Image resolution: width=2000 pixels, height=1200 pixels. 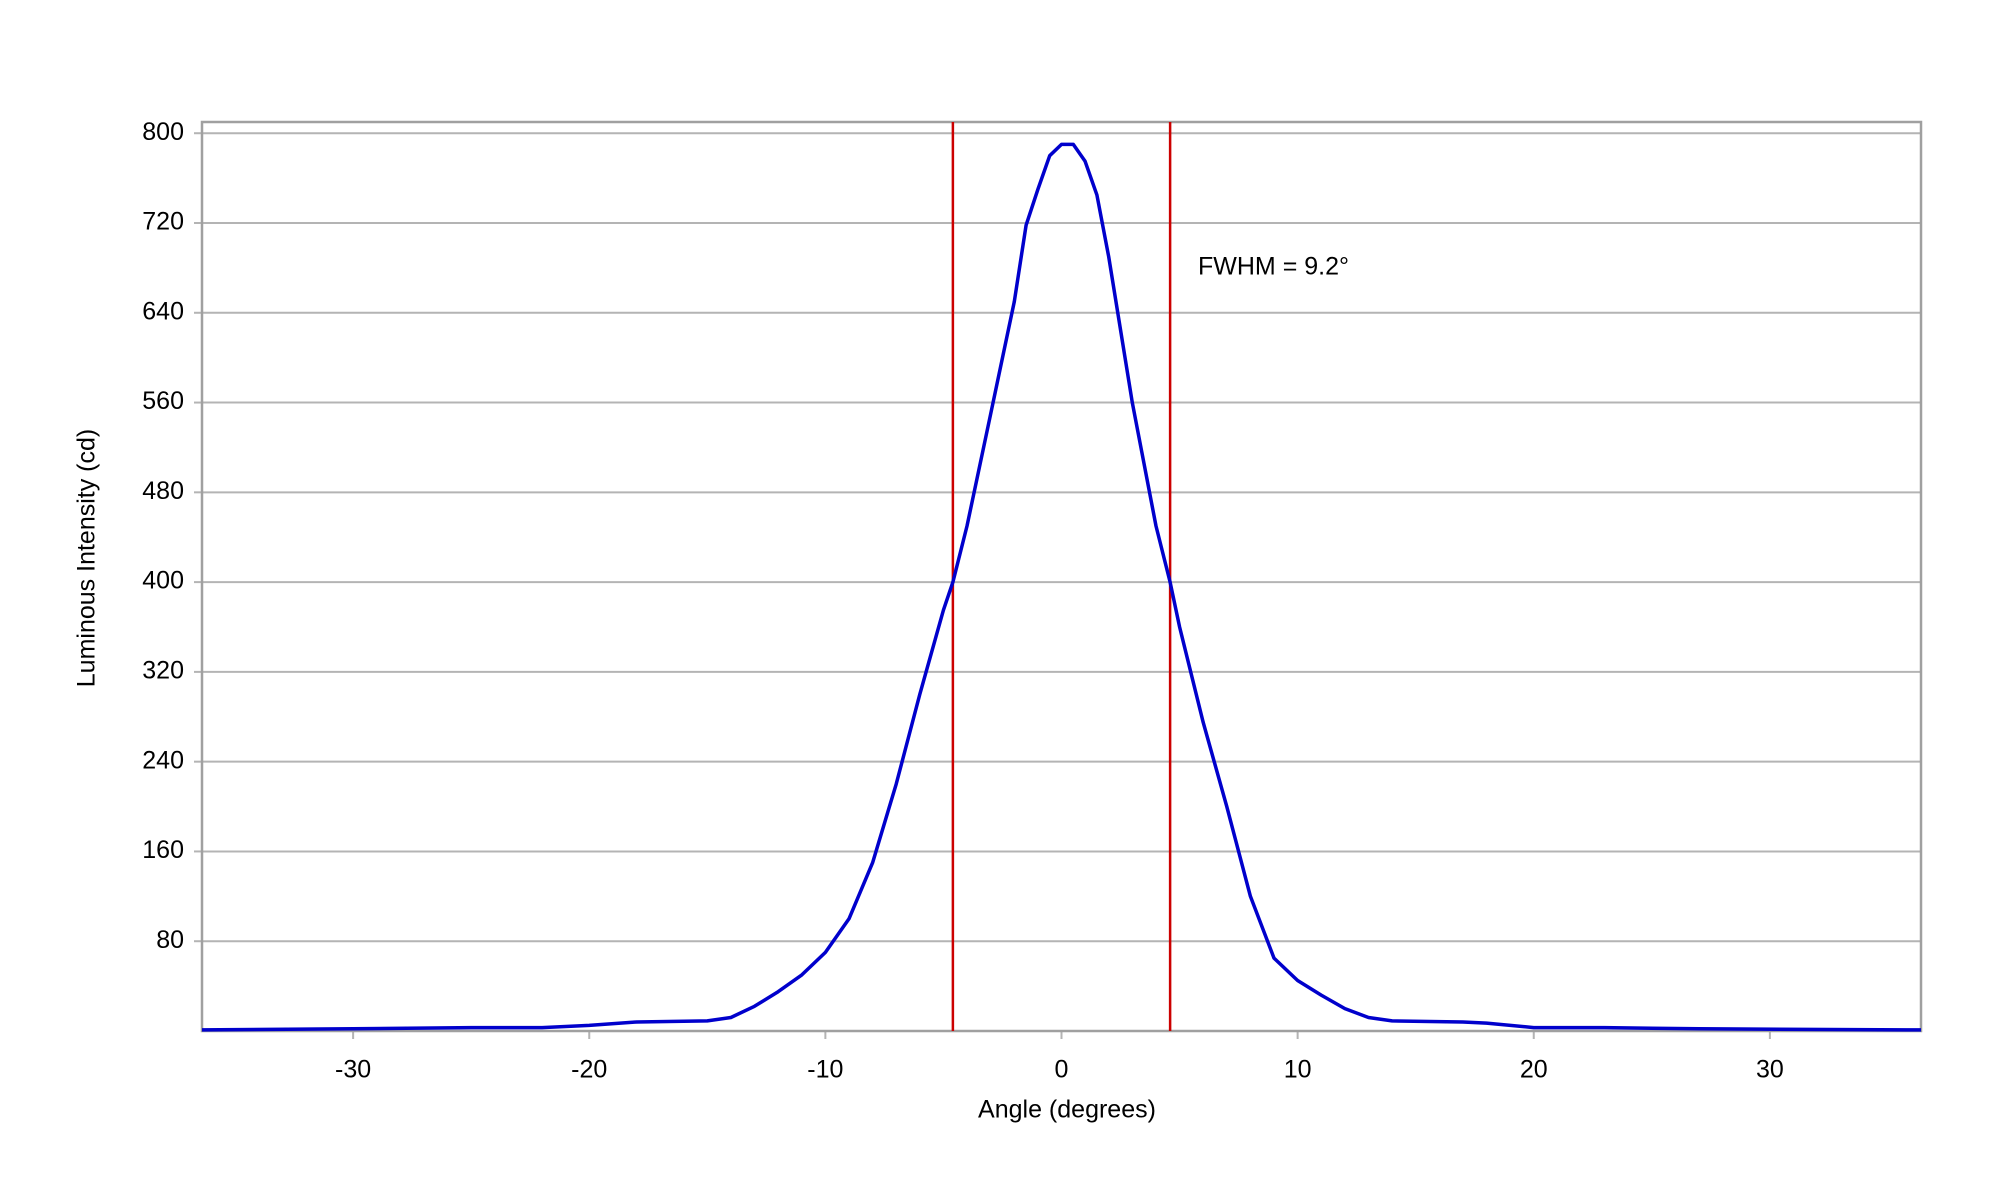 What do you see at coordinates (163, 850) in the screenshot?
I see `y-tick-label: 160` at bounding box center [163, 850].